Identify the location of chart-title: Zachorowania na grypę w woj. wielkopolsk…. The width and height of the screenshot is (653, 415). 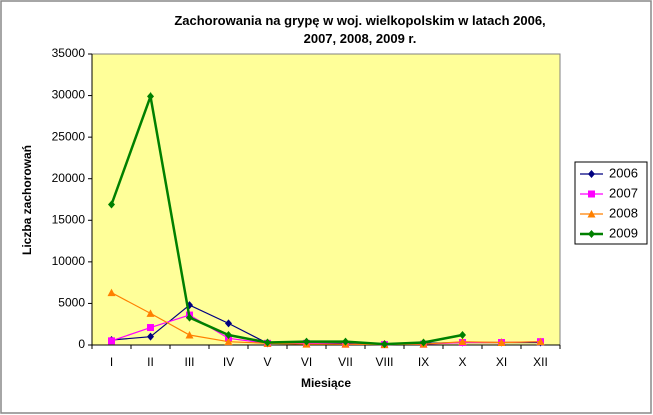
(360, 29).